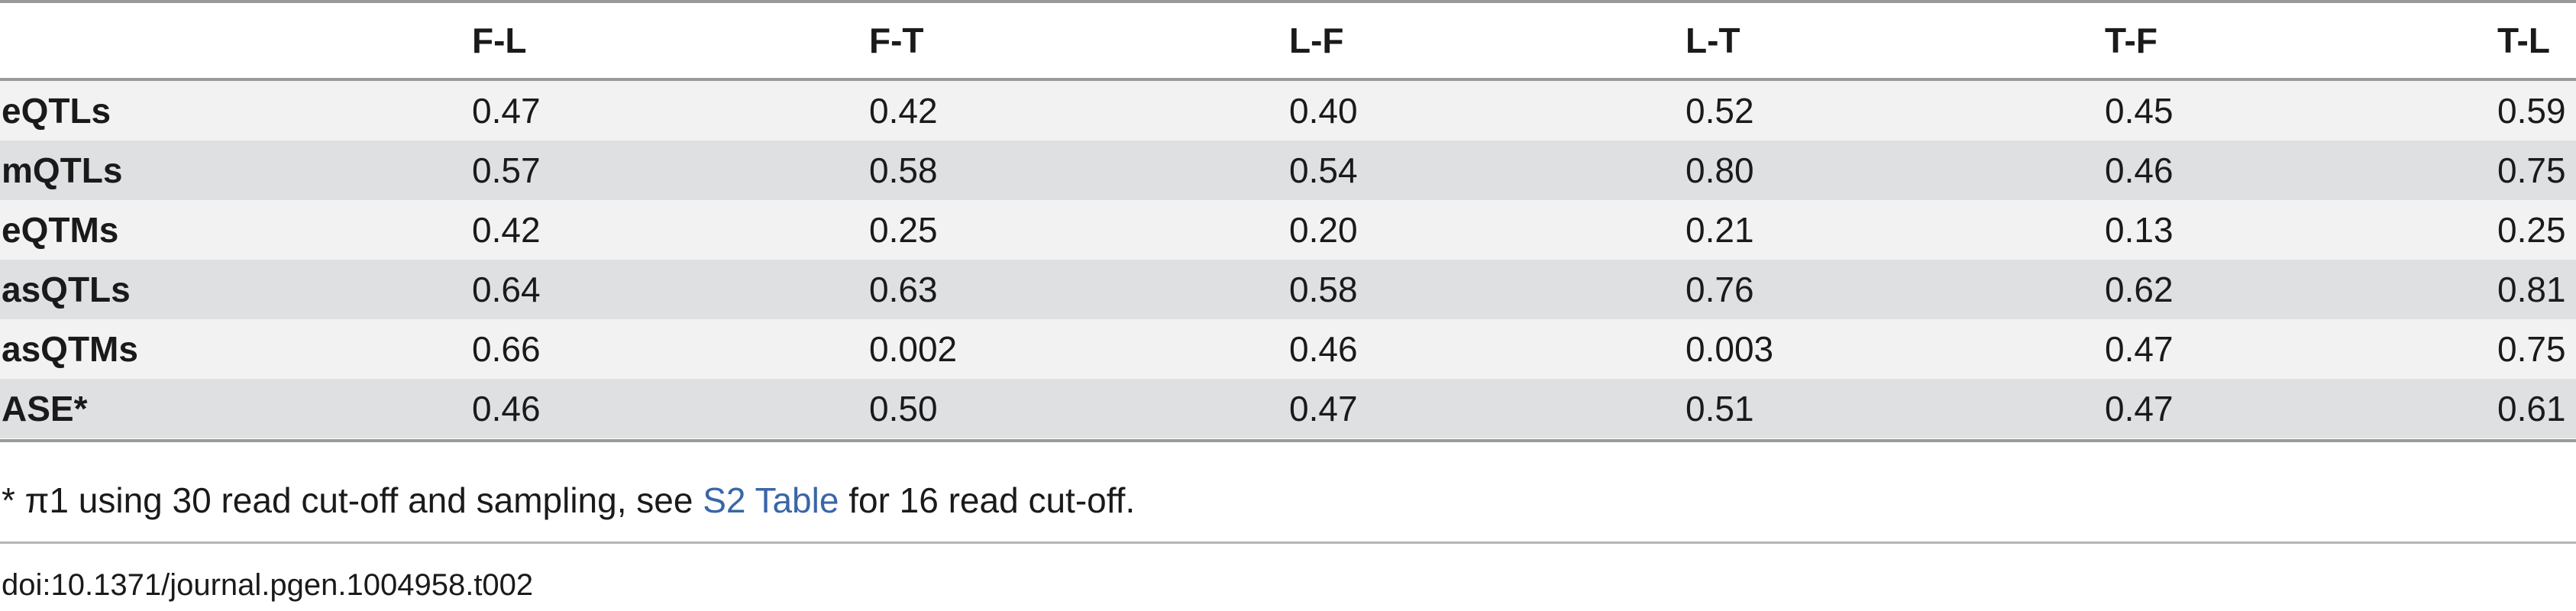 Image resolution: width=2576 pixels, height=611 pixels. Describe the element at coordinates (771, 500) in the screenshot. I see `s2-table-link: S2 Table` at that location.